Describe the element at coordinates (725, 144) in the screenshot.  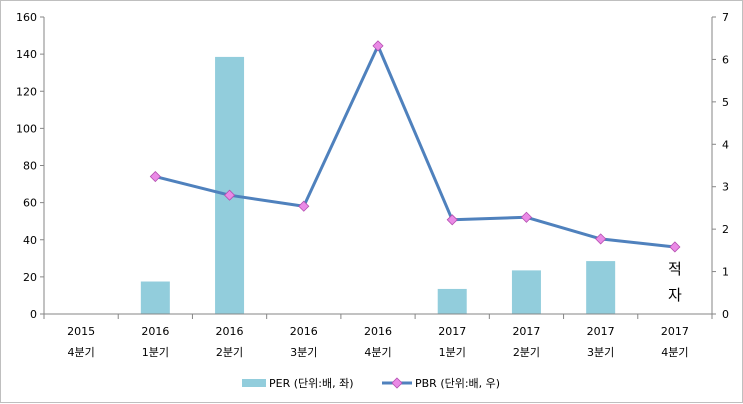
I see `right-tick-label: 4` at that location.